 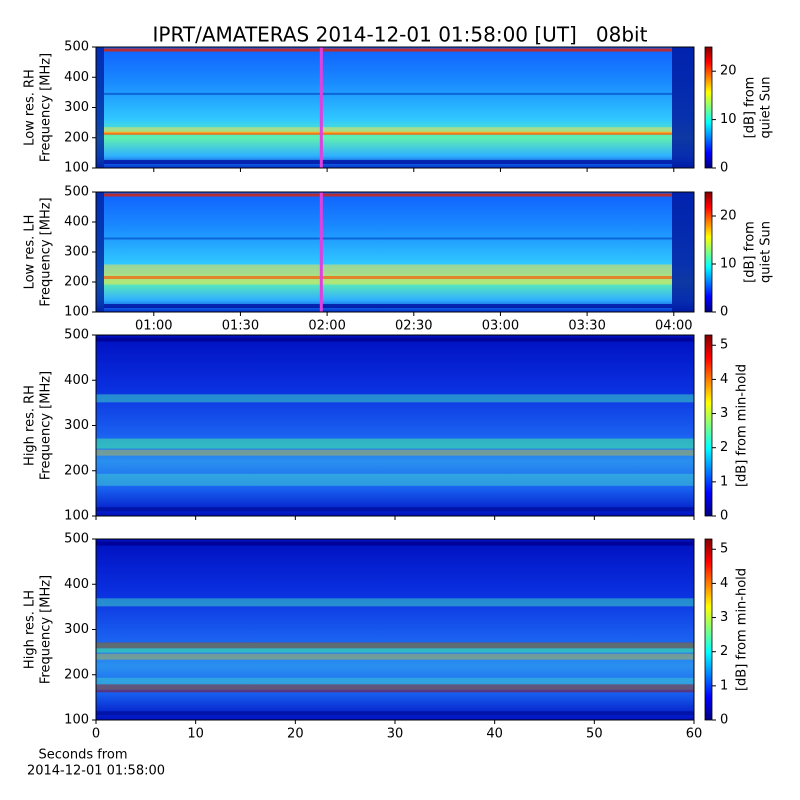 I want to click on x-tick-label: 20, so click(x=295, y=734).